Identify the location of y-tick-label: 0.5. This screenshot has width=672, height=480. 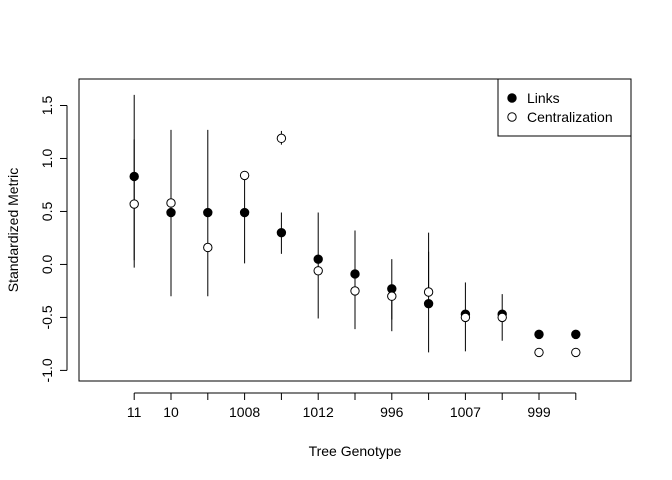
(47, 212).